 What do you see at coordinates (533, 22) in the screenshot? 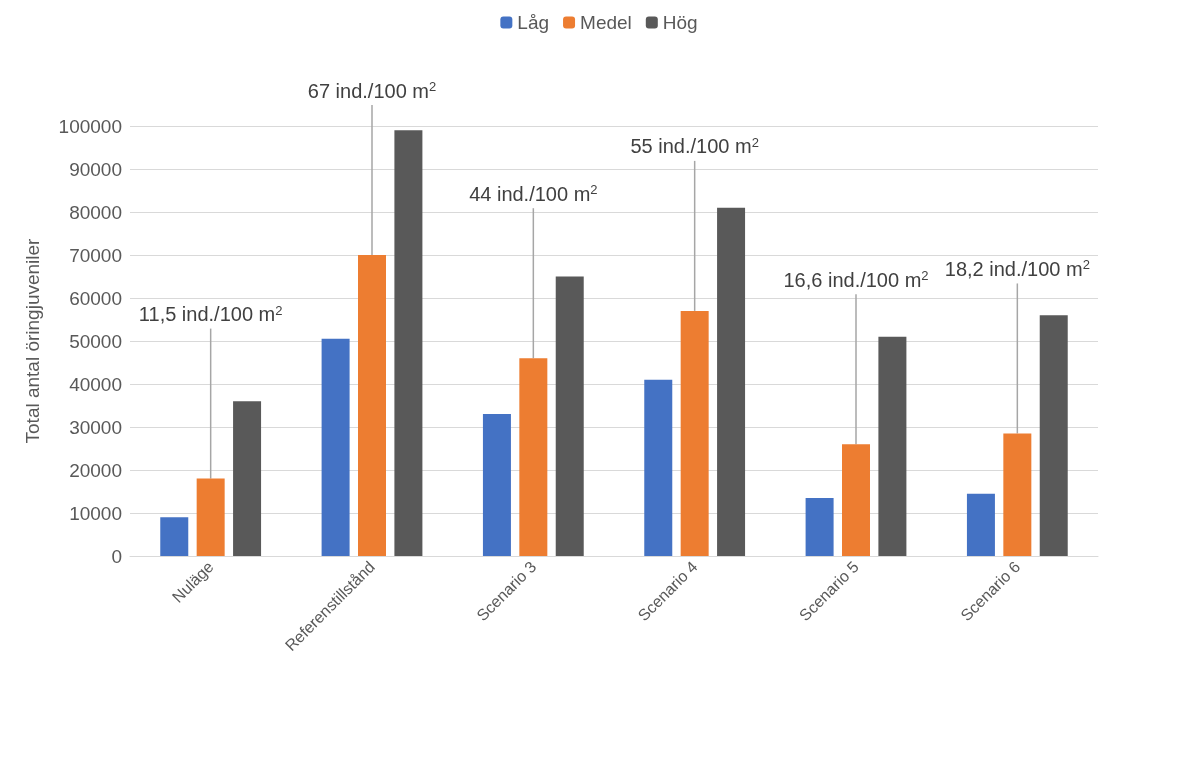
I see `legend-label: Låg` at bounding box center [533, 22].